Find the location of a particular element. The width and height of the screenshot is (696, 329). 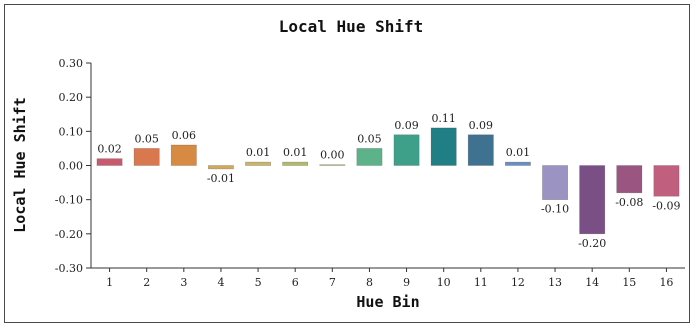

x-tick-label: 11 is located at coordinates (481, 282).